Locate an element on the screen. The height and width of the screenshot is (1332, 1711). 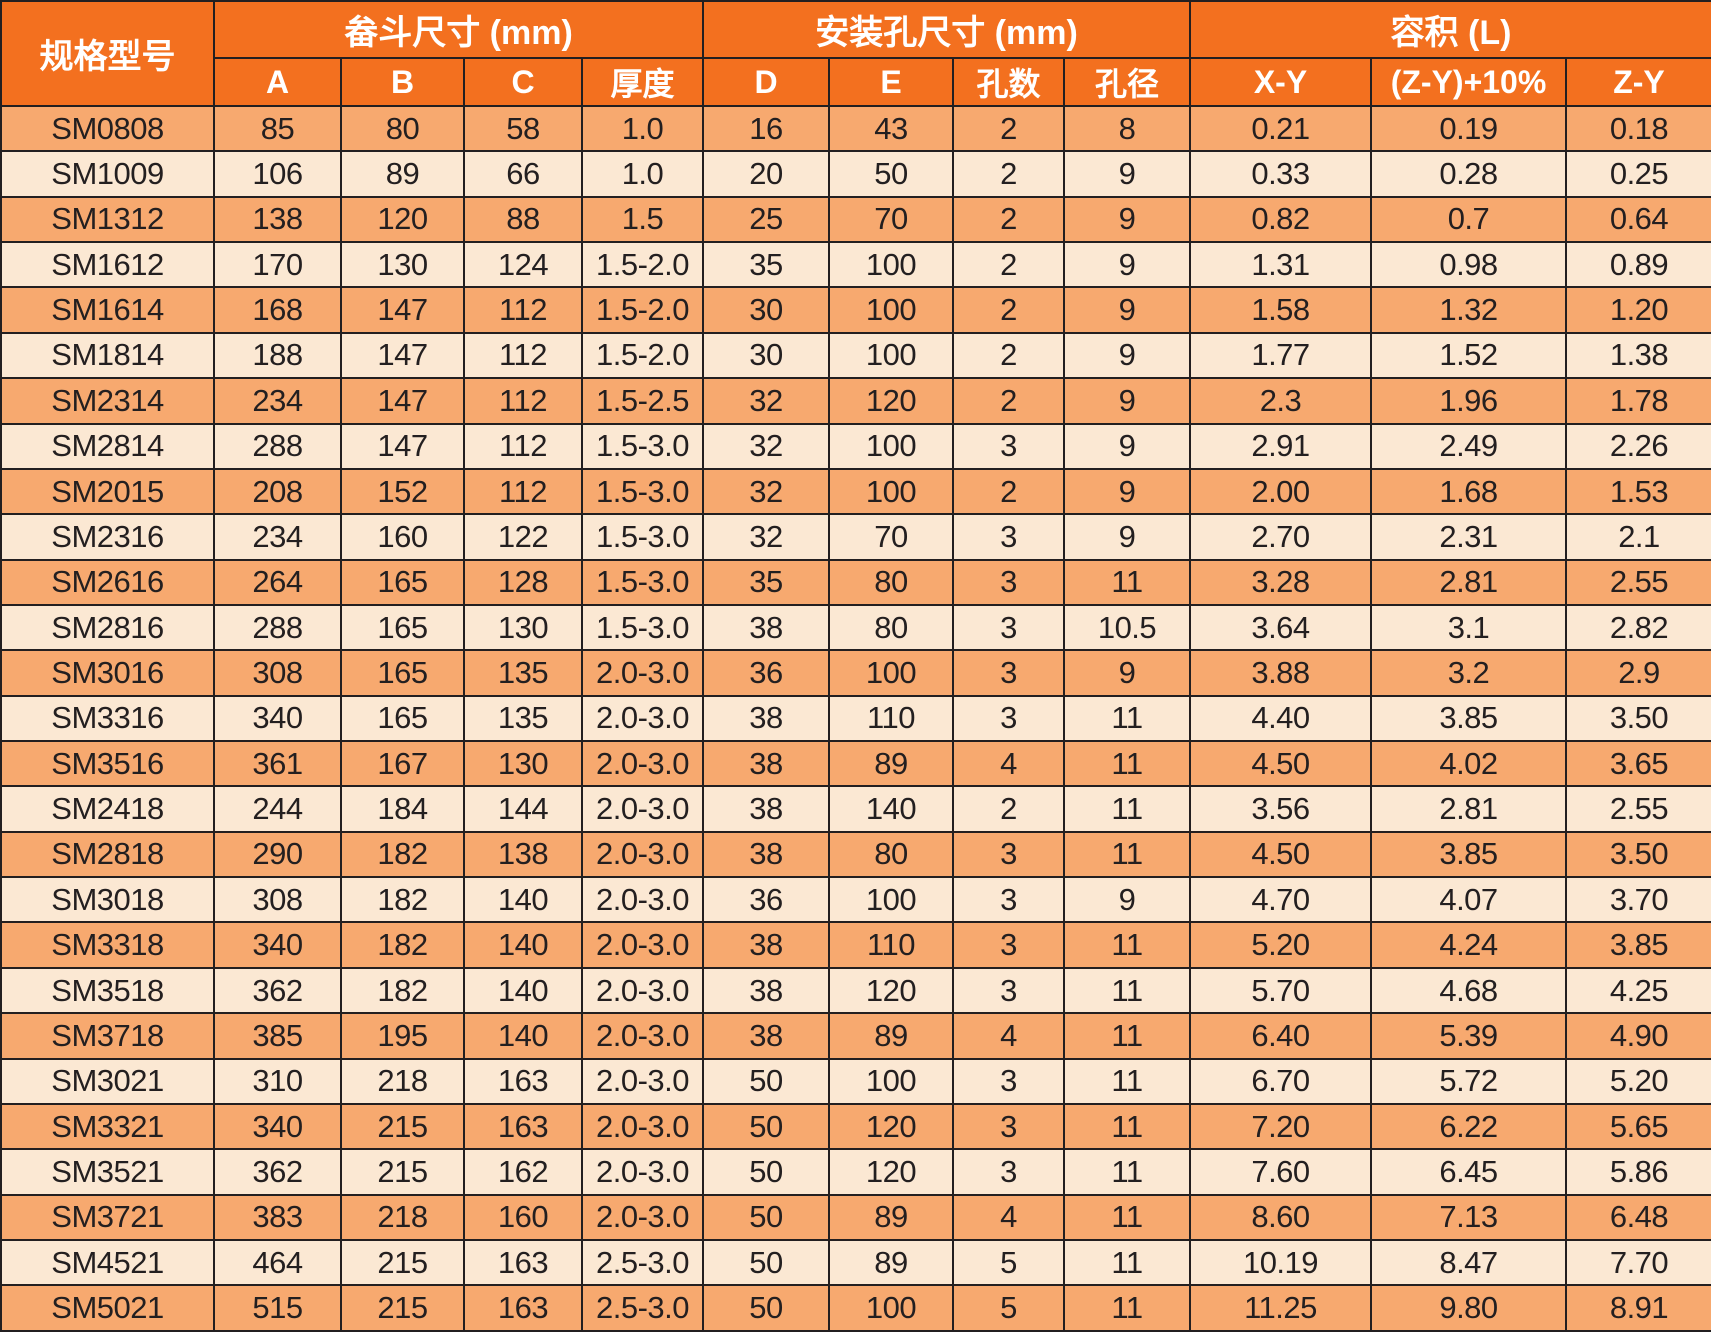
subheader-zy: Z-Y is located at coordinates (1638, 82).